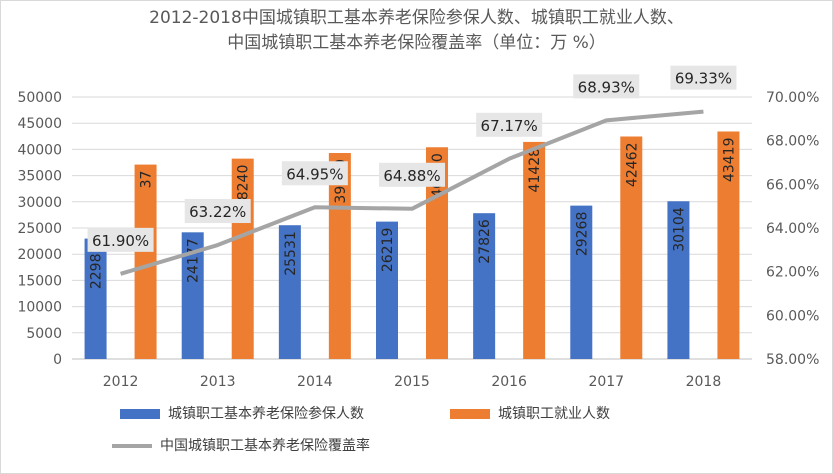 This screenshot has height=474, width=833. What do you see at coordinates (412, 382) in the screenshot?
I see `x-tick-label: 2015` at bounding box center [412, 382].